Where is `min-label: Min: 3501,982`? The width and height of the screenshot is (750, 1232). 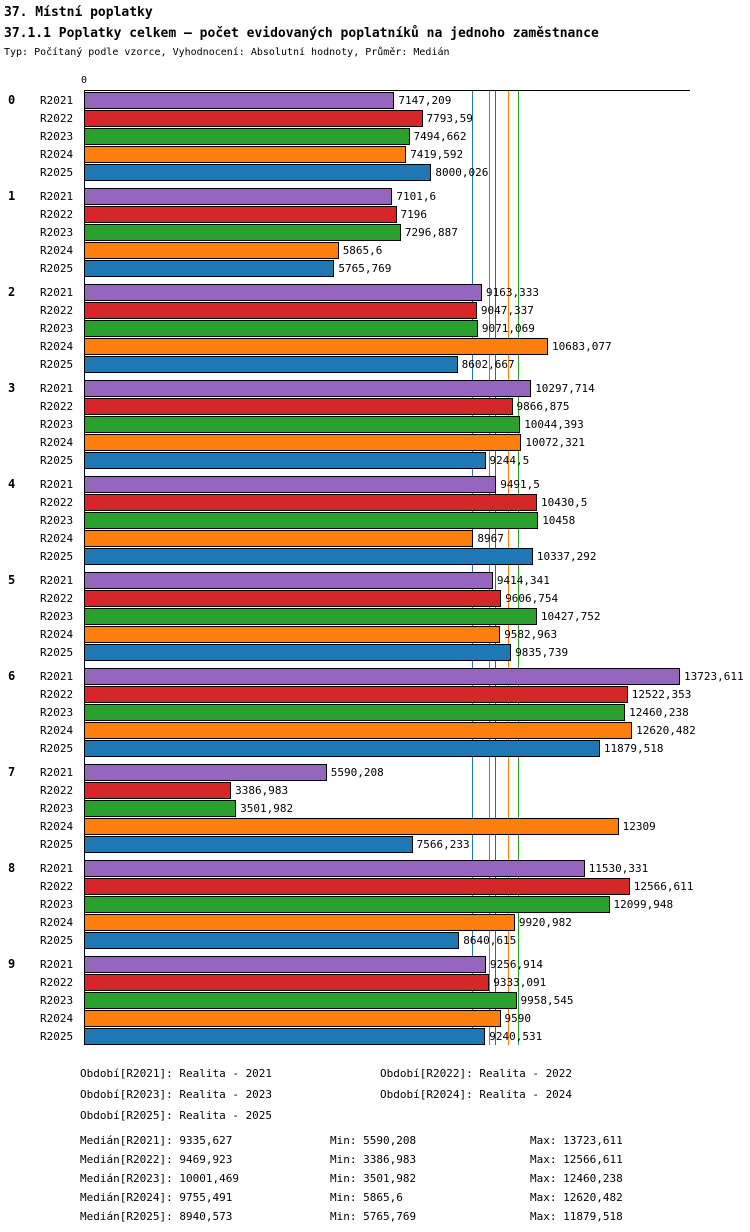
min-label: Min: 3501,982 is located at coordinates (373, 1178).